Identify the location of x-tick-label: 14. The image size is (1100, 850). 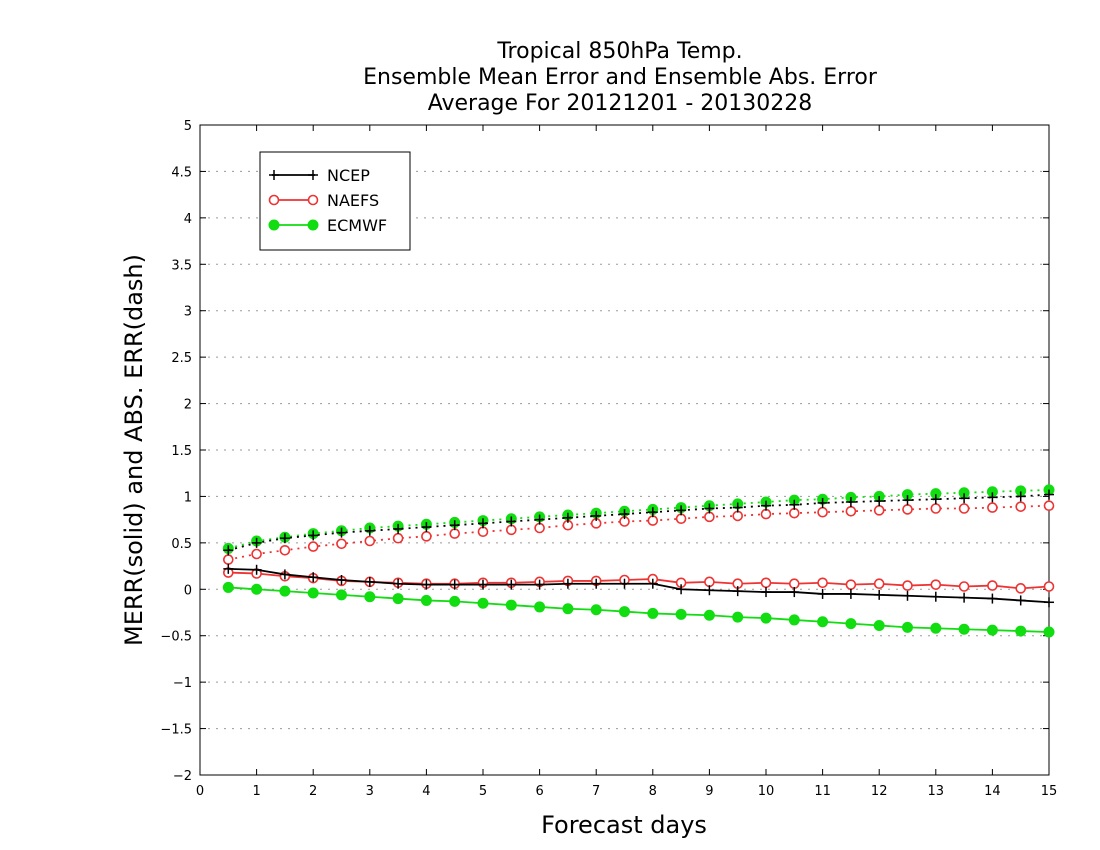
(992, 791).